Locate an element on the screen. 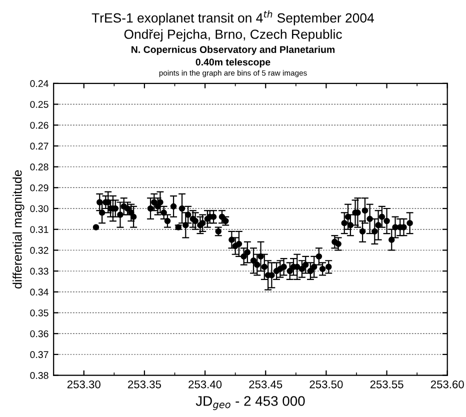 The height and width of the screenshot is (417, 466). y-axis-title: differential magnitude is located at coordinates (18, 229).